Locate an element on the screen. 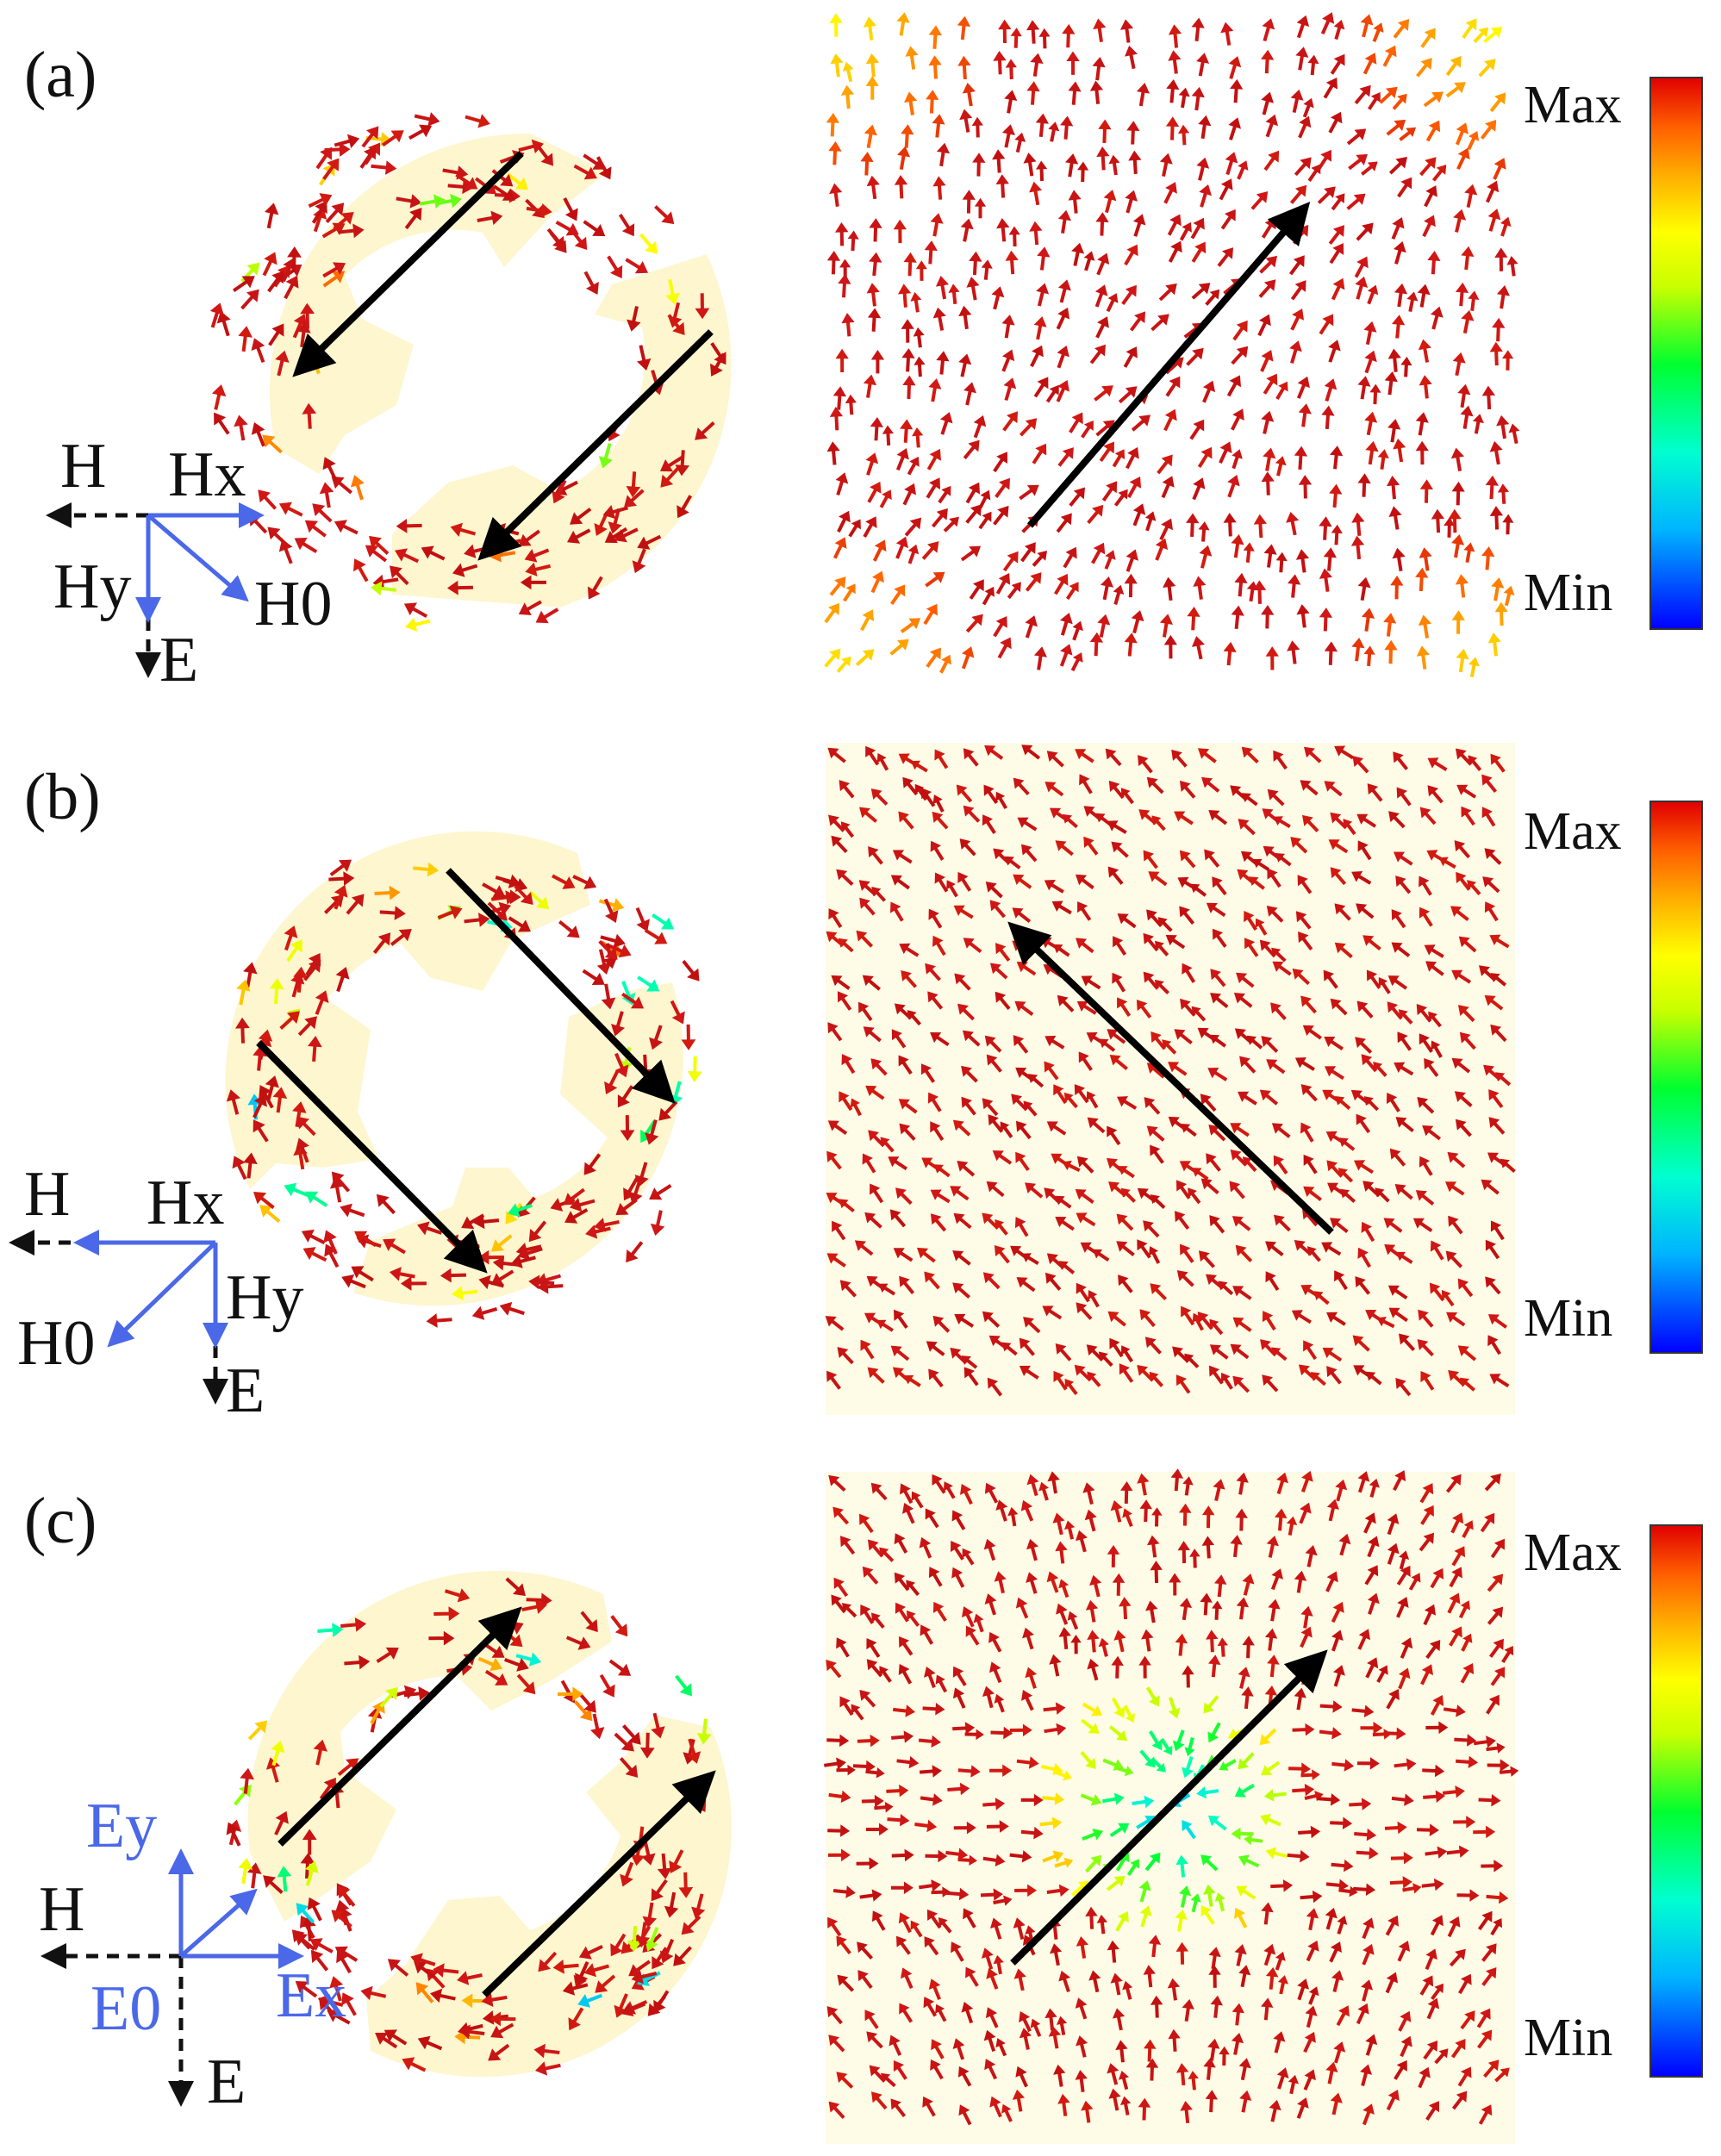 Image resolution: width=1721 pixels, height=2156 pixels. moment-arrow is located at coordinates (1168, 364).